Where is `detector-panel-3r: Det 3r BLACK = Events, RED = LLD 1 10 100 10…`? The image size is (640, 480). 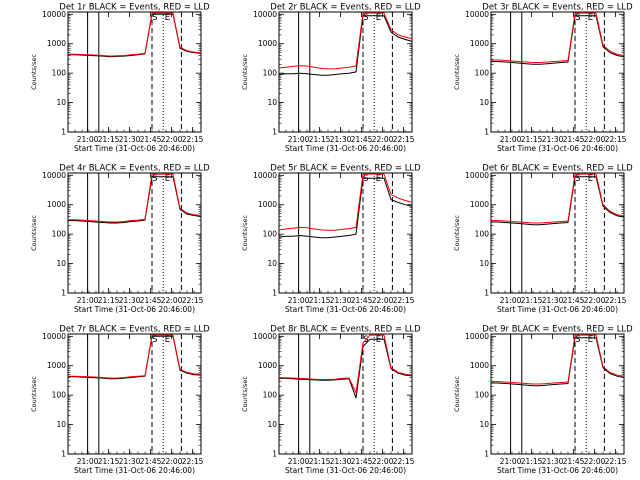 detector-panel-3r: Det 3r BLACK = Events, RED = LLD 1 10 100 10… is located at coordinates (543, 78).